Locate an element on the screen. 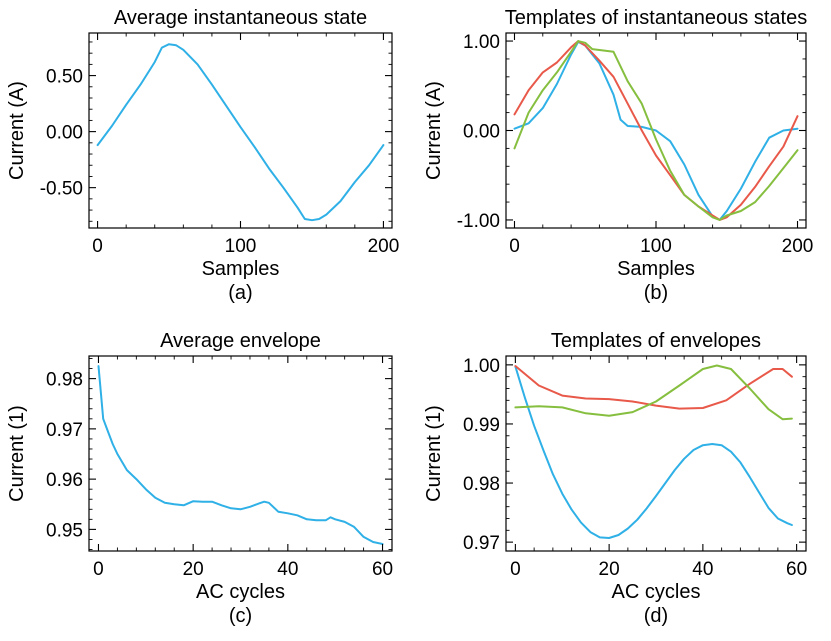 This screenshot has height=641, width=831. chart-title: Average instantaneous state is located at coordinates (240, 18).